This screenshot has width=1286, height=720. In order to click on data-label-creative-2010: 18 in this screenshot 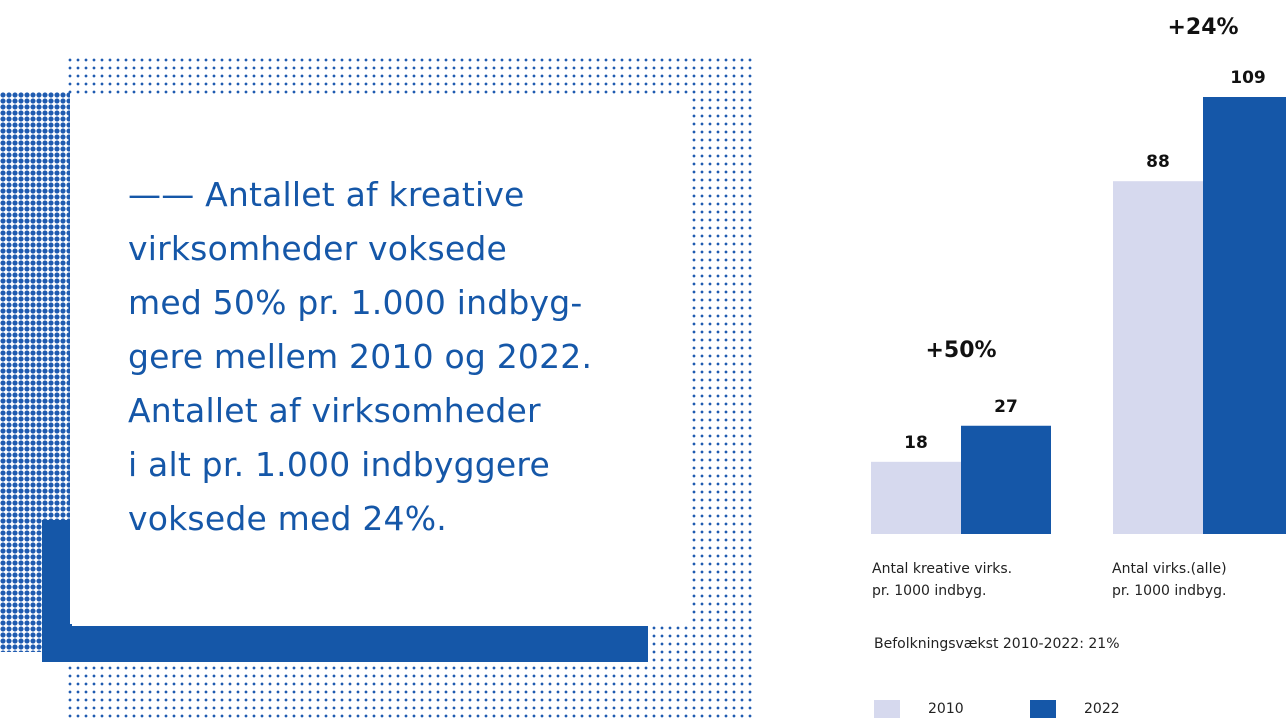, I will do `click(916, 443)`.